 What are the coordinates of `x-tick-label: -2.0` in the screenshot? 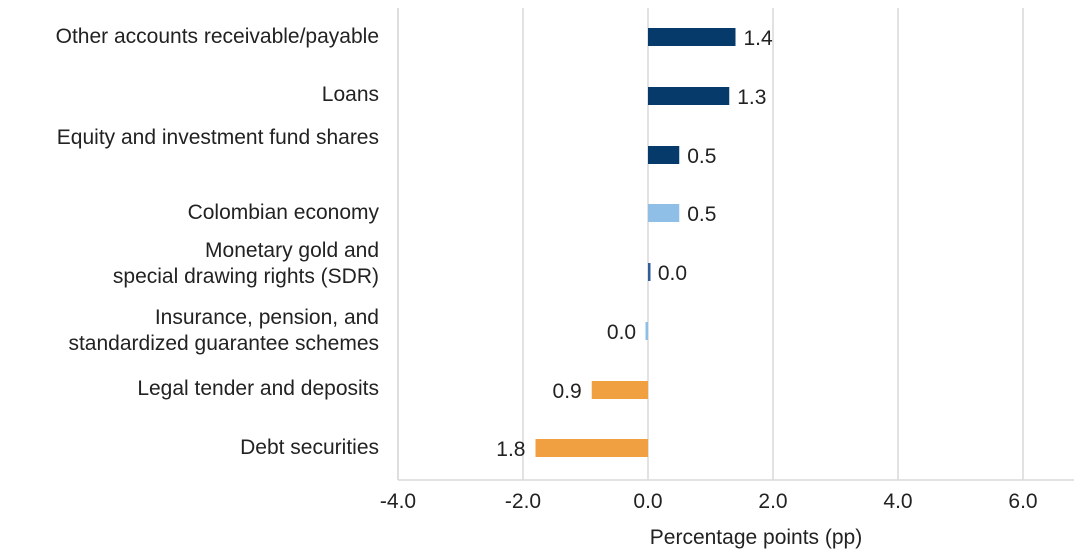 It's located at (523, 501).